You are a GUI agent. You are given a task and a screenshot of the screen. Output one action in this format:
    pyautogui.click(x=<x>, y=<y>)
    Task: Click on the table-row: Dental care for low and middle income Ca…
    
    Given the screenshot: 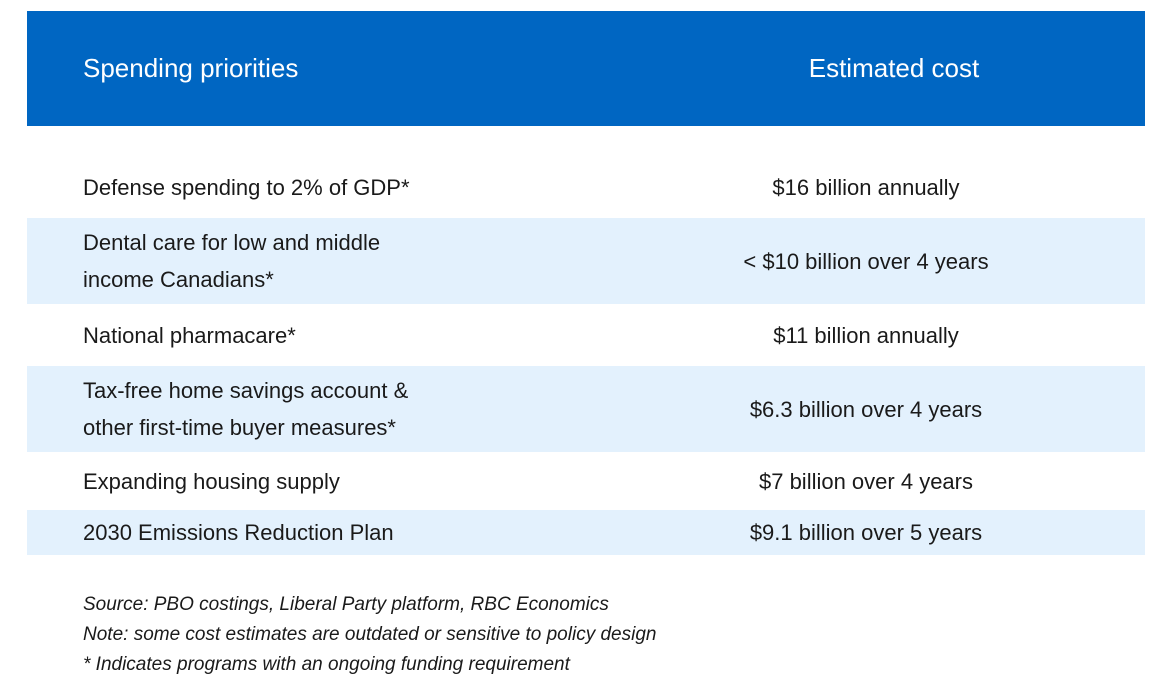 What is the action you would take?
    pyautogui.click(x=586, y=261)
    